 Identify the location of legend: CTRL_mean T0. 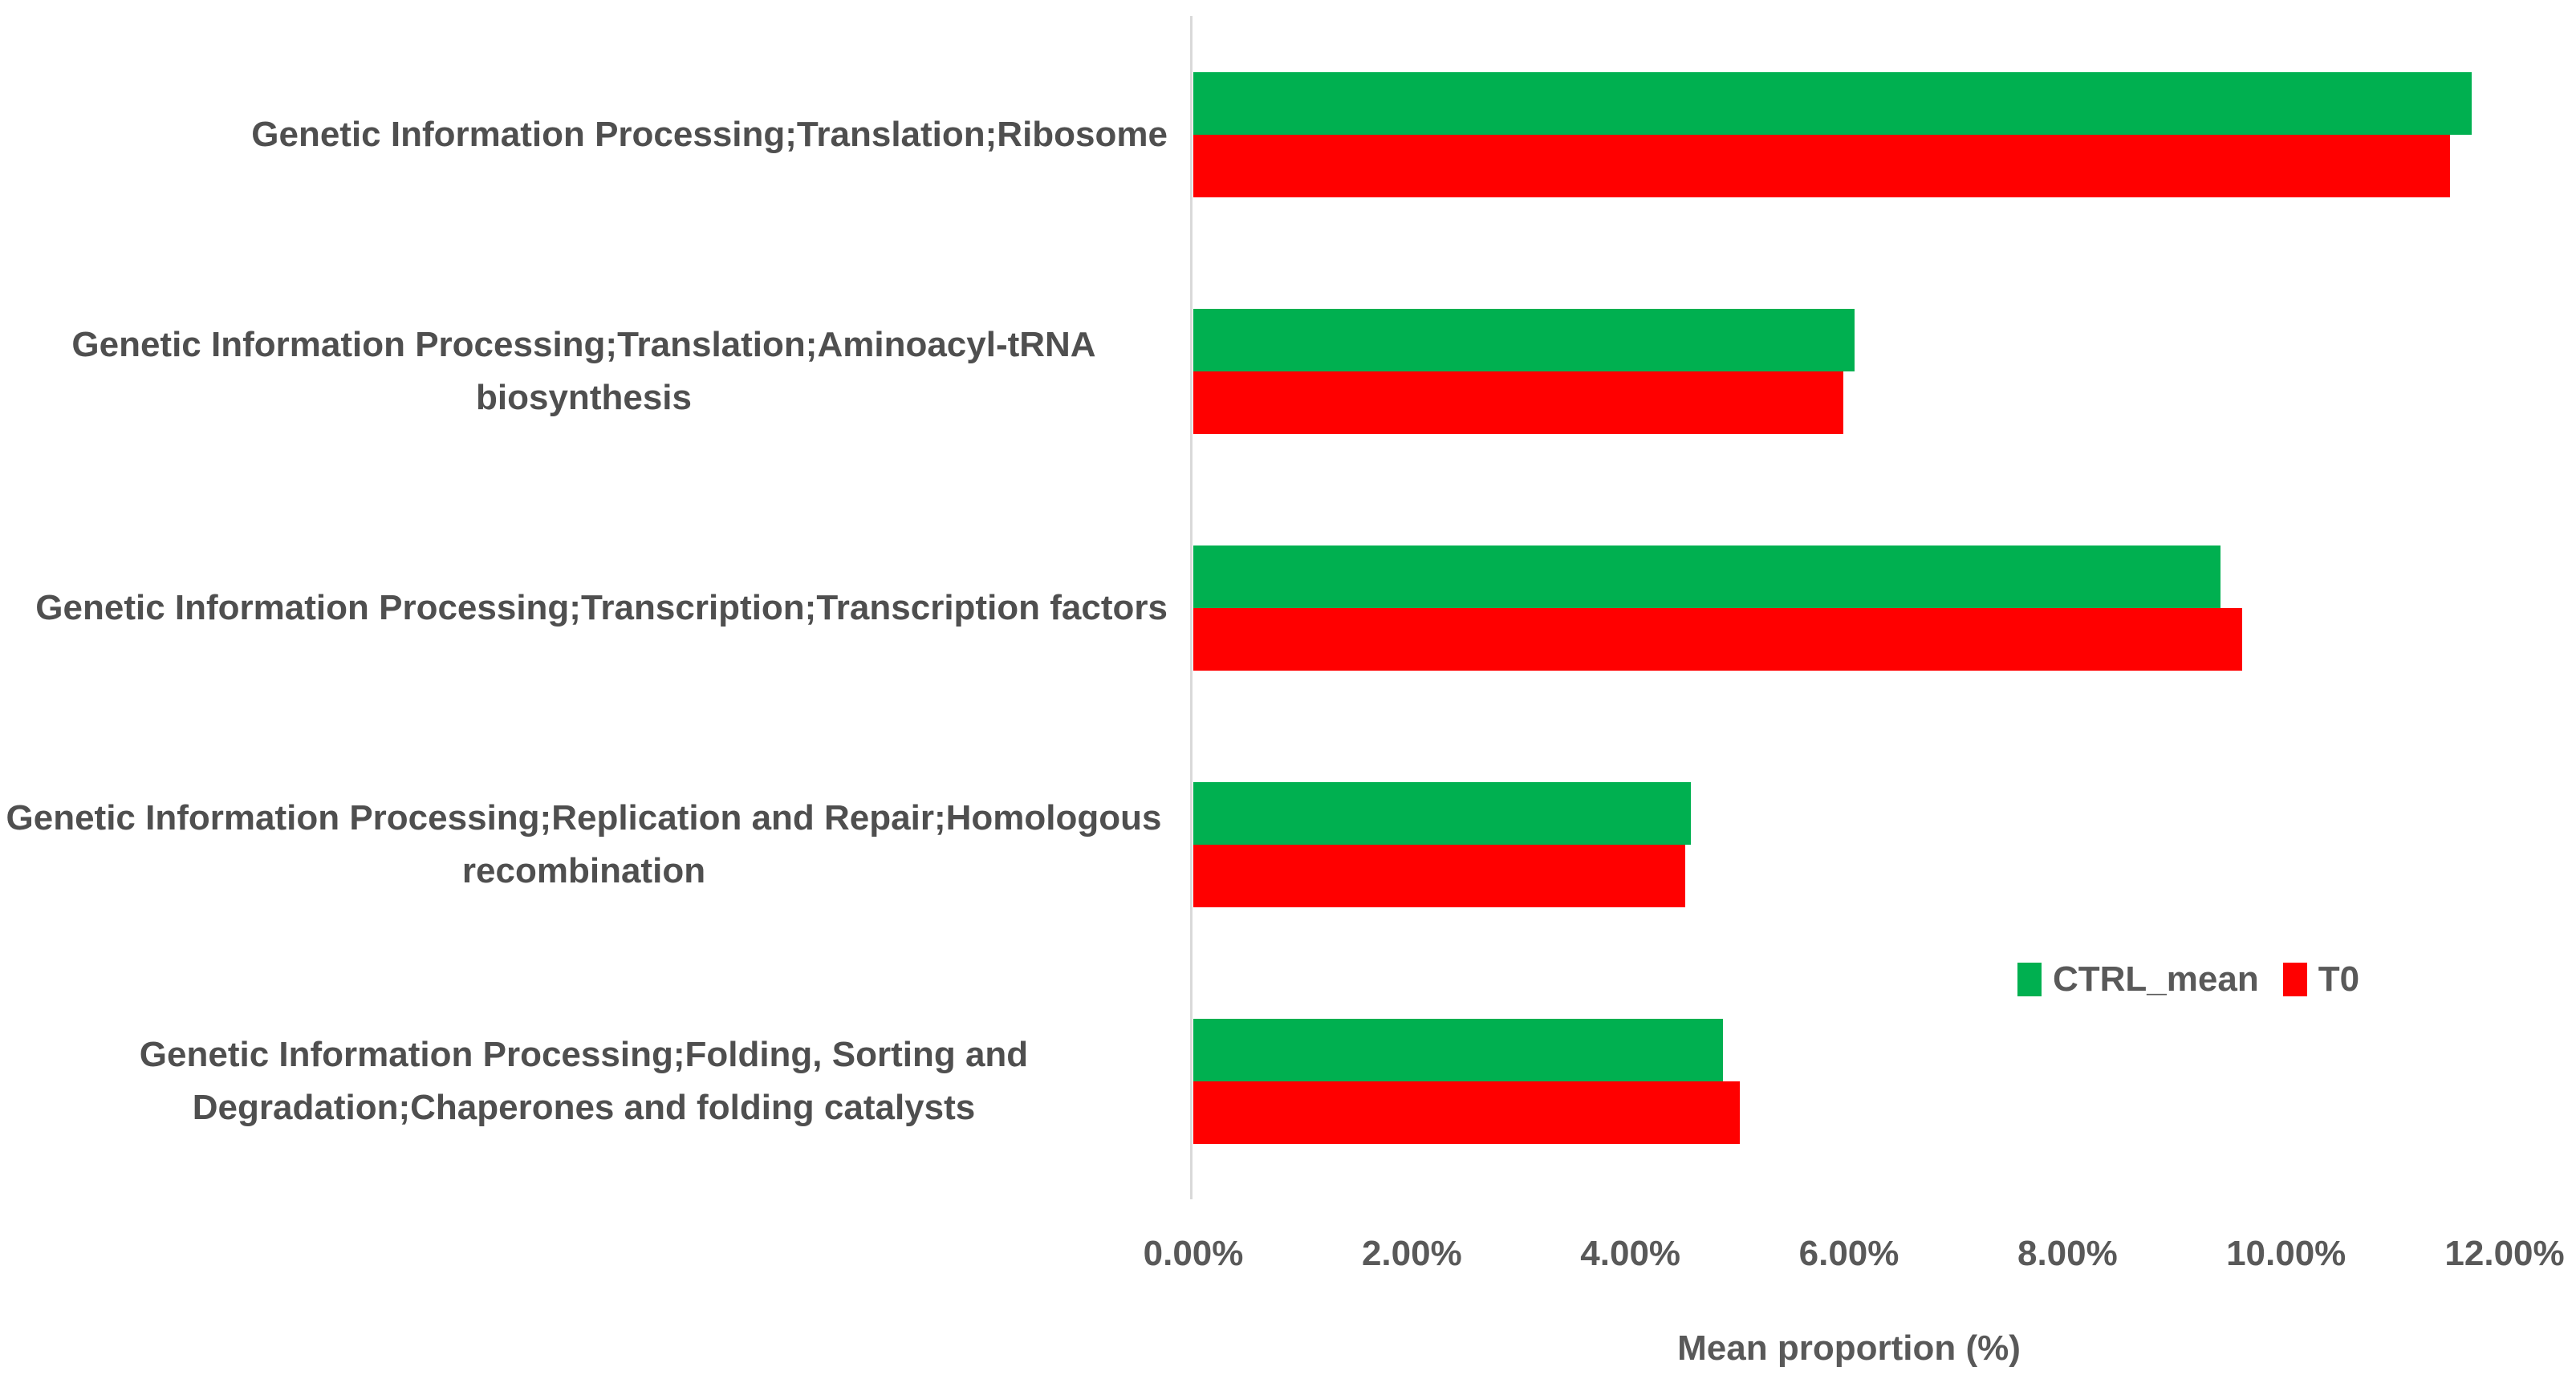
(2188, 979).